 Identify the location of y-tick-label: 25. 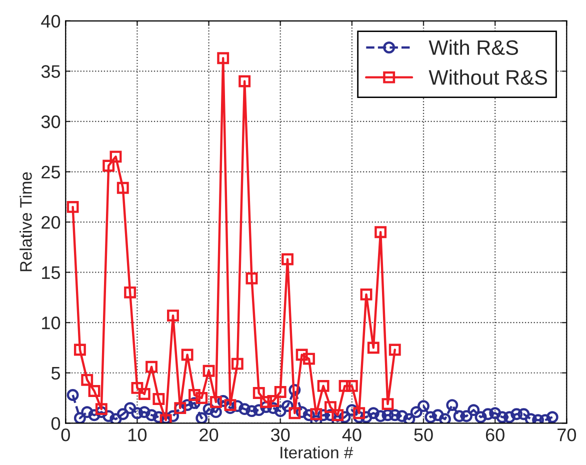
(51, 172).